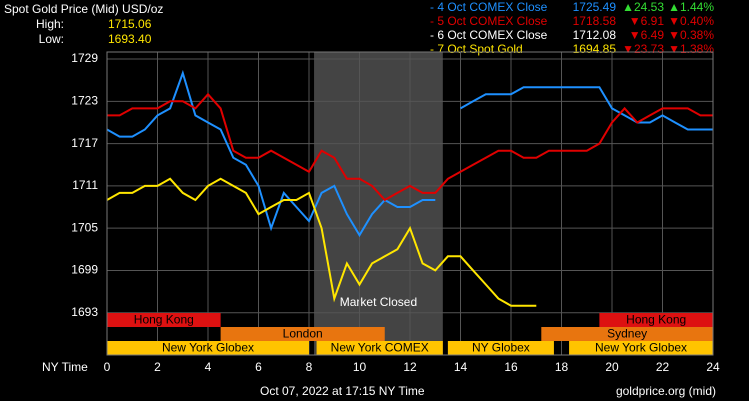  What do you see at coordinates (647, 35) in the screenshot?
I see `legend-change: ▼6.49` at bounding box center [647, 35].